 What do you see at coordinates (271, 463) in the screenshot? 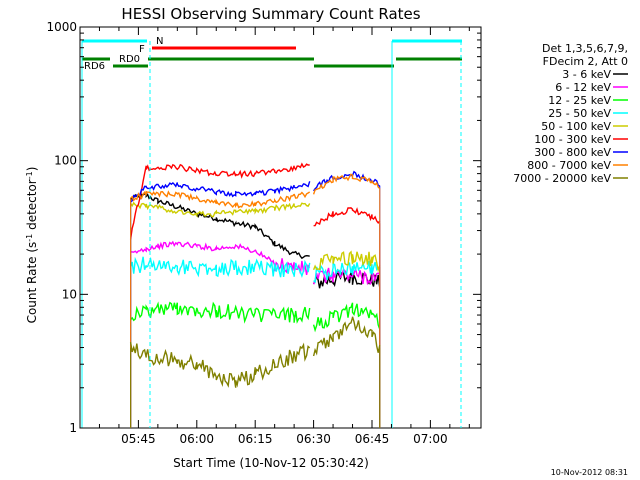
I see `x-axis-label: Start Time (10-Nov-12 05:30:42)` at bounding box center [271, 463].